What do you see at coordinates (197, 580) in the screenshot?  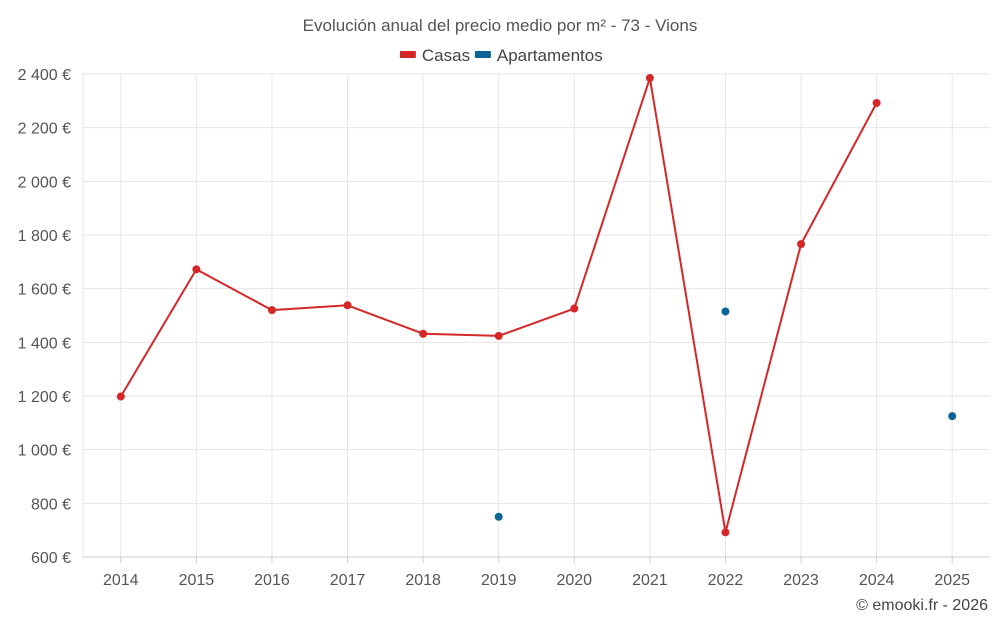 I see `x-tick-label: 2015` at bounding box center [197, 580].